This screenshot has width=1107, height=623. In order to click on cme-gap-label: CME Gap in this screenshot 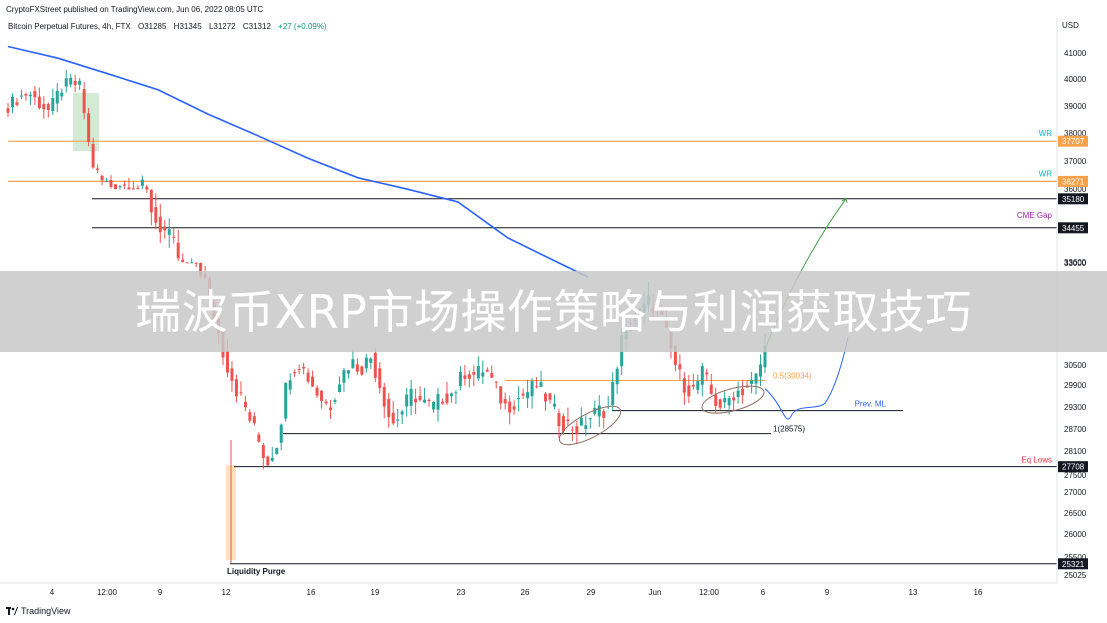, I will do `click(1035, 215)`.